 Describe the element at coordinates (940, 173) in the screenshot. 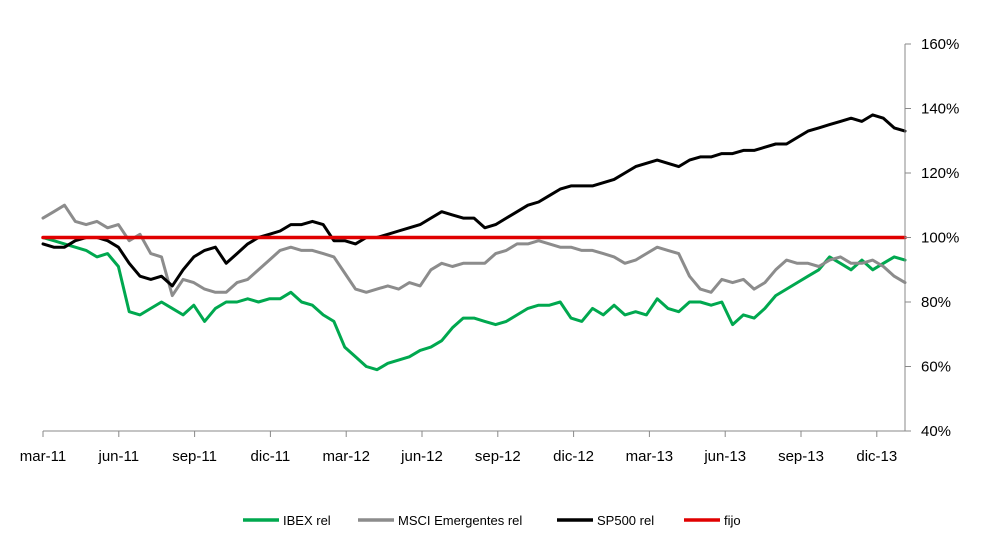

I see `y-tick-label: 120%` at that location.